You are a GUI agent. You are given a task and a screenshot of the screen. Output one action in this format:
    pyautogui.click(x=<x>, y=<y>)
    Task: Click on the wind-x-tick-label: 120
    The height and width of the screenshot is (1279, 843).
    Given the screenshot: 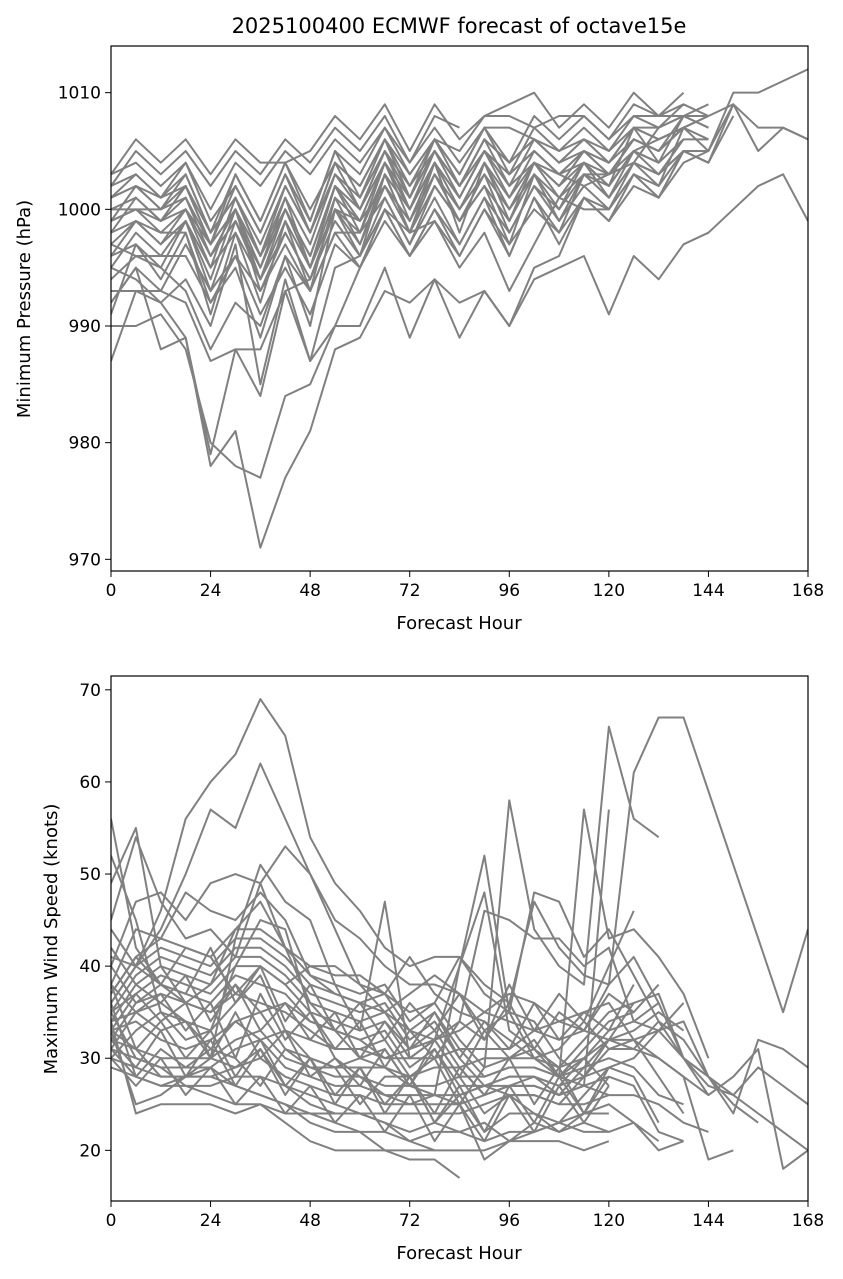 What is the action you would take?
    pyautogui.click(x=609, y=1221)
    